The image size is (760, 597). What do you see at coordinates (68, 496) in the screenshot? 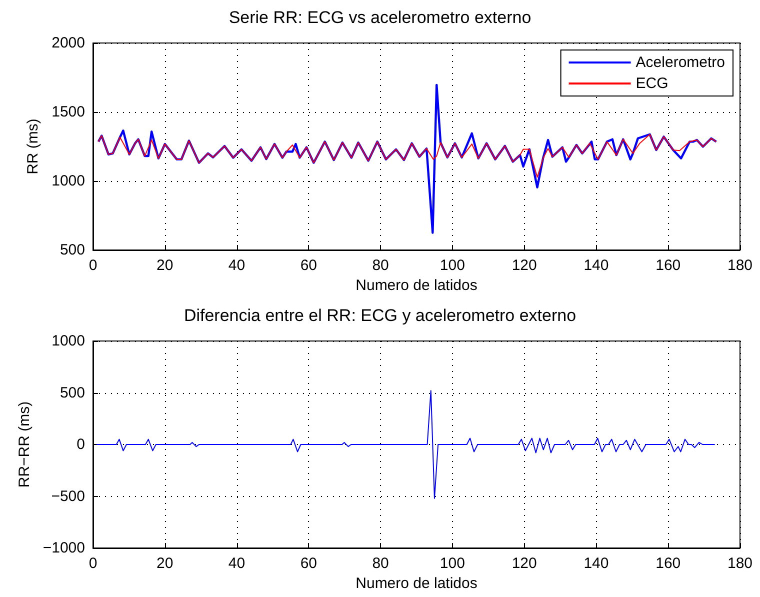
I see `y-tick-label: −500` at bounding box center [68, 496].